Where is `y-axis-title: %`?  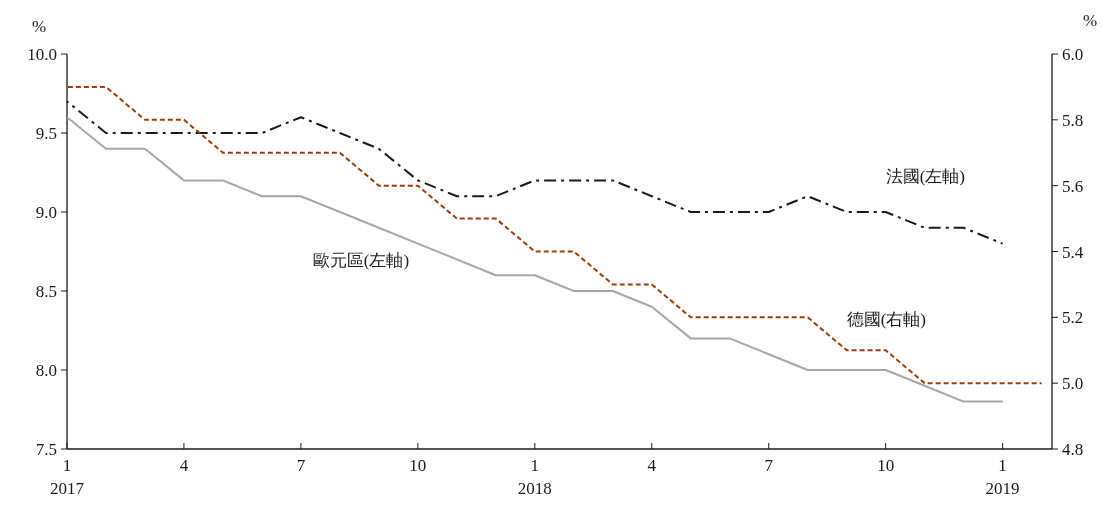
y-axis-title: % is located at coordinates (39, 26).